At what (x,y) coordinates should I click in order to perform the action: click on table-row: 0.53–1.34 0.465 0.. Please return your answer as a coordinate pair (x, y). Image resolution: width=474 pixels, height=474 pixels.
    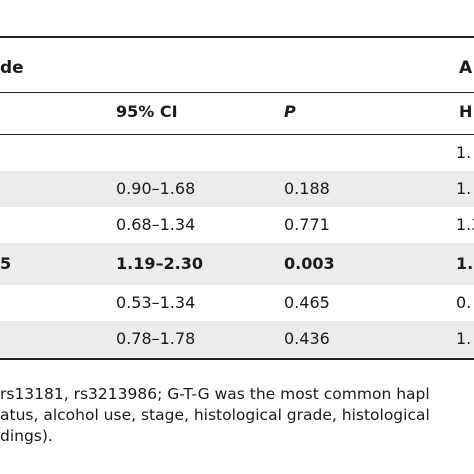
    Looking at the image, I should click on (237, 303).